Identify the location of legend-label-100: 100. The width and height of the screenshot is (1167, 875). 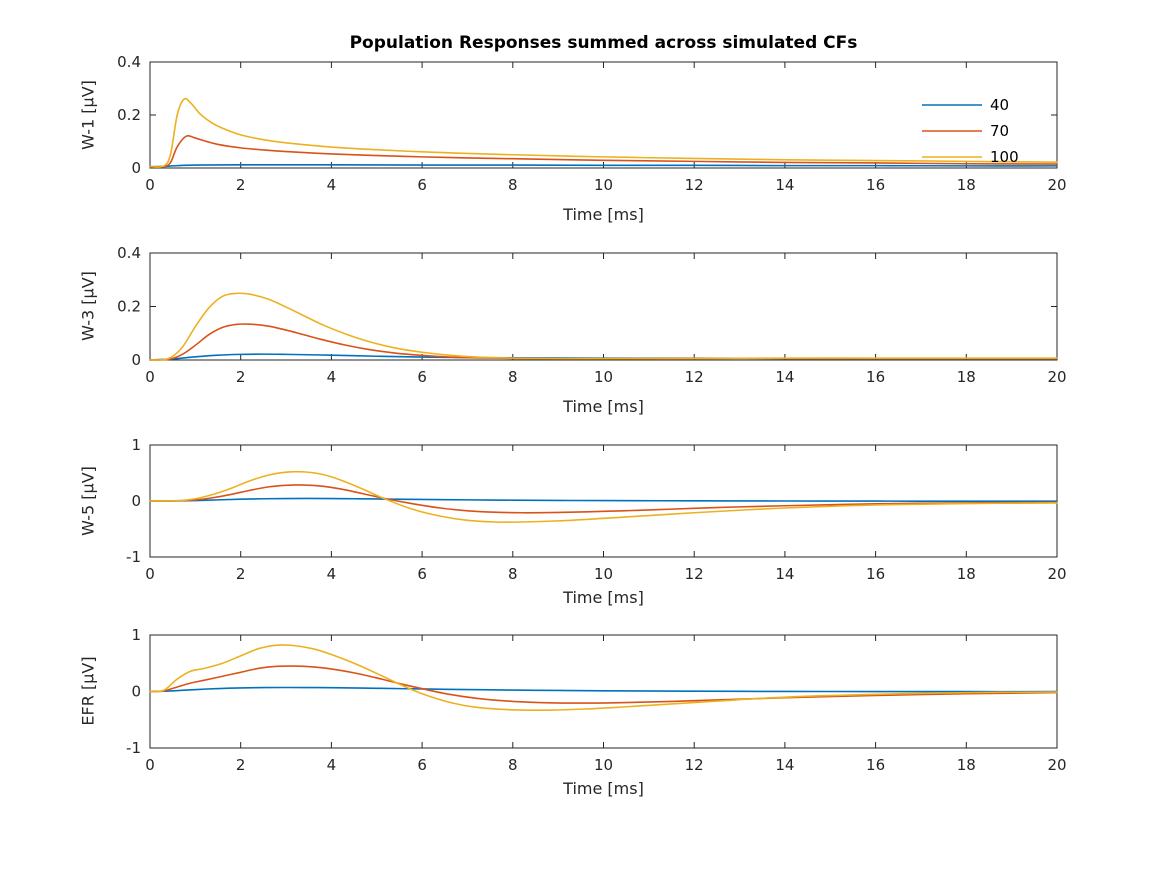
(1004, 157).